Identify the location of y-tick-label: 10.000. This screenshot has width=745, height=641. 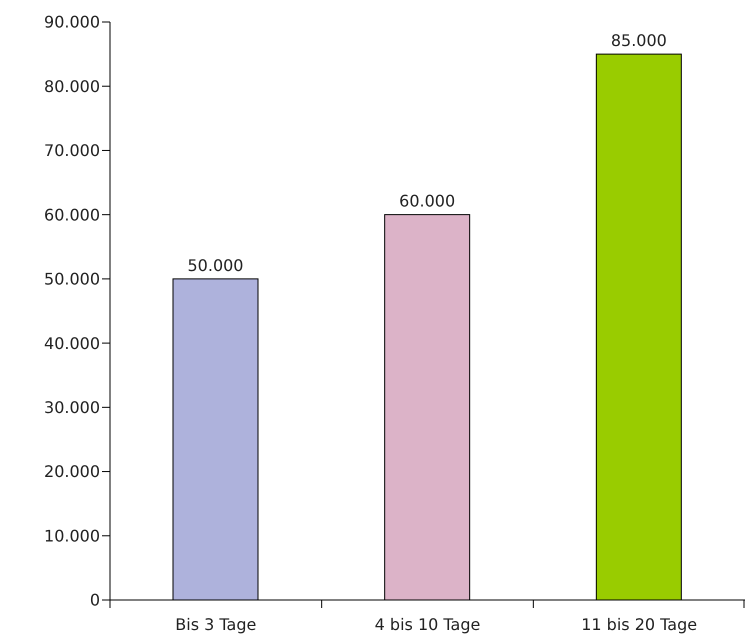
(72, 536).